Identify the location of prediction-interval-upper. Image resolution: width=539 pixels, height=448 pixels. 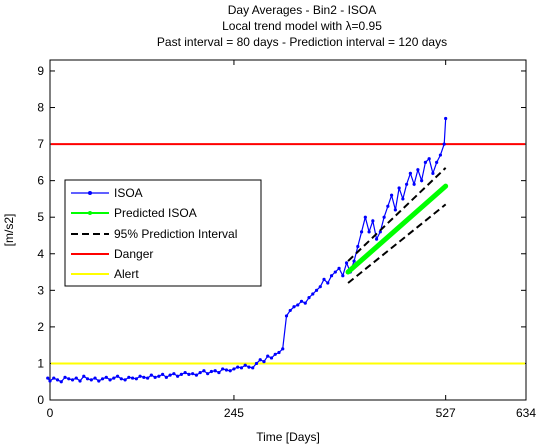
(397, 214).